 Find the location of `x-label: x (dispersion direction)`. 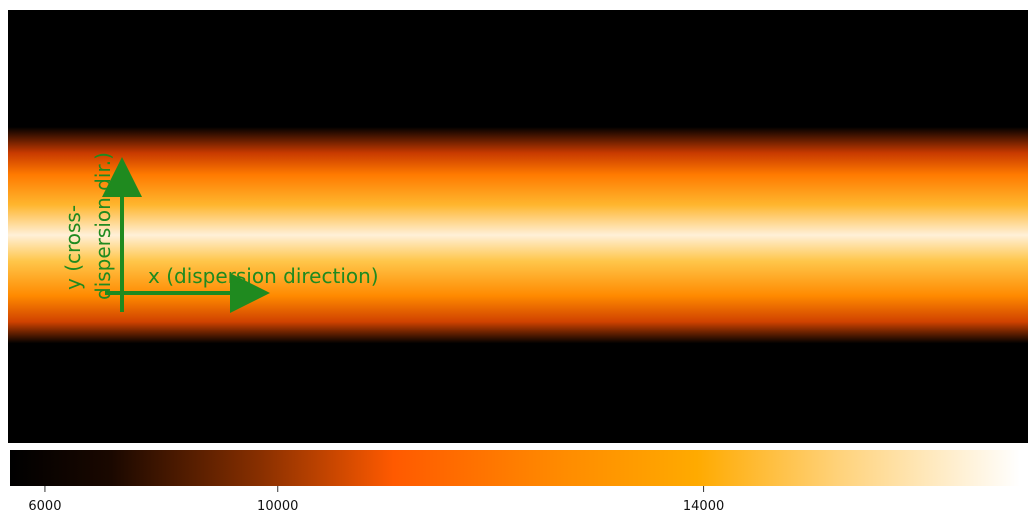

x-label: x (dispersion direction) is located at coordinates (263, 276).